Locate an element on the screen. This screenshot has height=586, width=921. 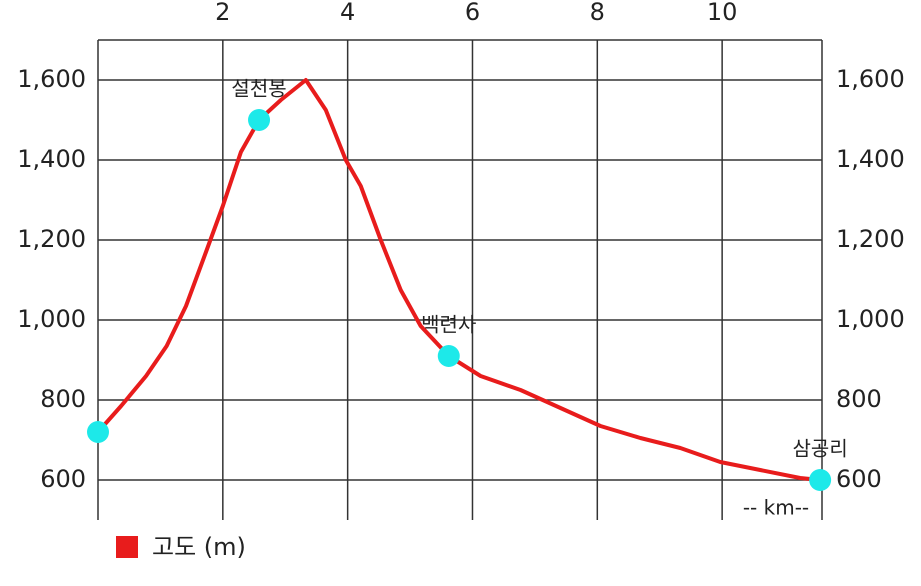
y-tick-label: 1,400 is located at coordinates (51, 159).